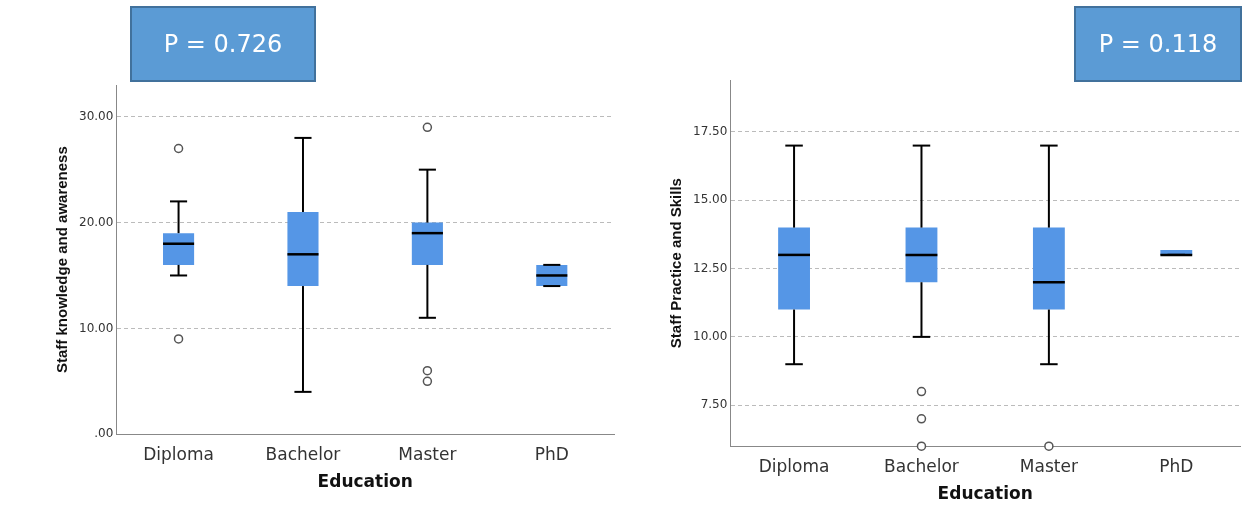  Describe the element at coordinates (62, 259) in the screenshot. I see `y-axis-title: Staff knowledge and awareness` at that location.